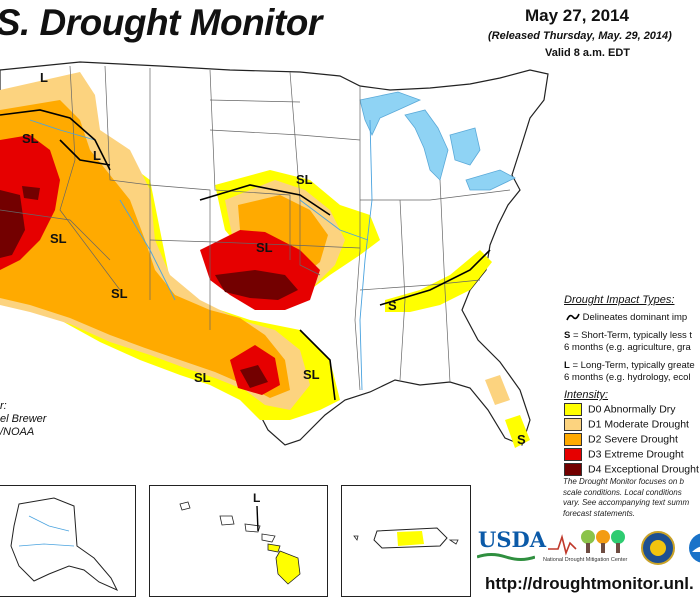  Describe the element at coordinates (587, 53) in the screenshot. I see `valid-time: Valid 8 a.m. EDT` at that location.